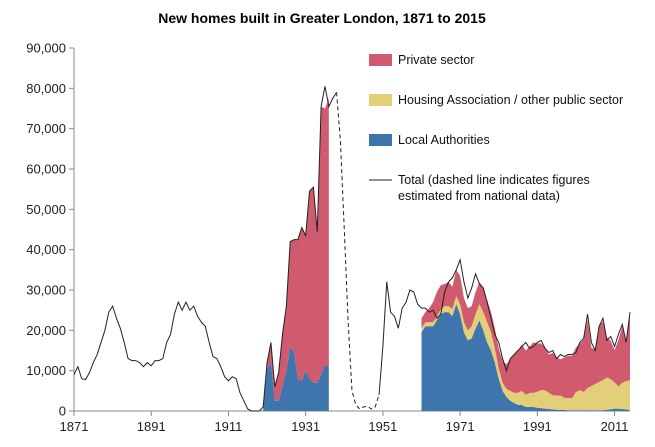  Describe the element at coordinates (380, 60) in the screenshot. I see `legend-swatch-private` at that location.